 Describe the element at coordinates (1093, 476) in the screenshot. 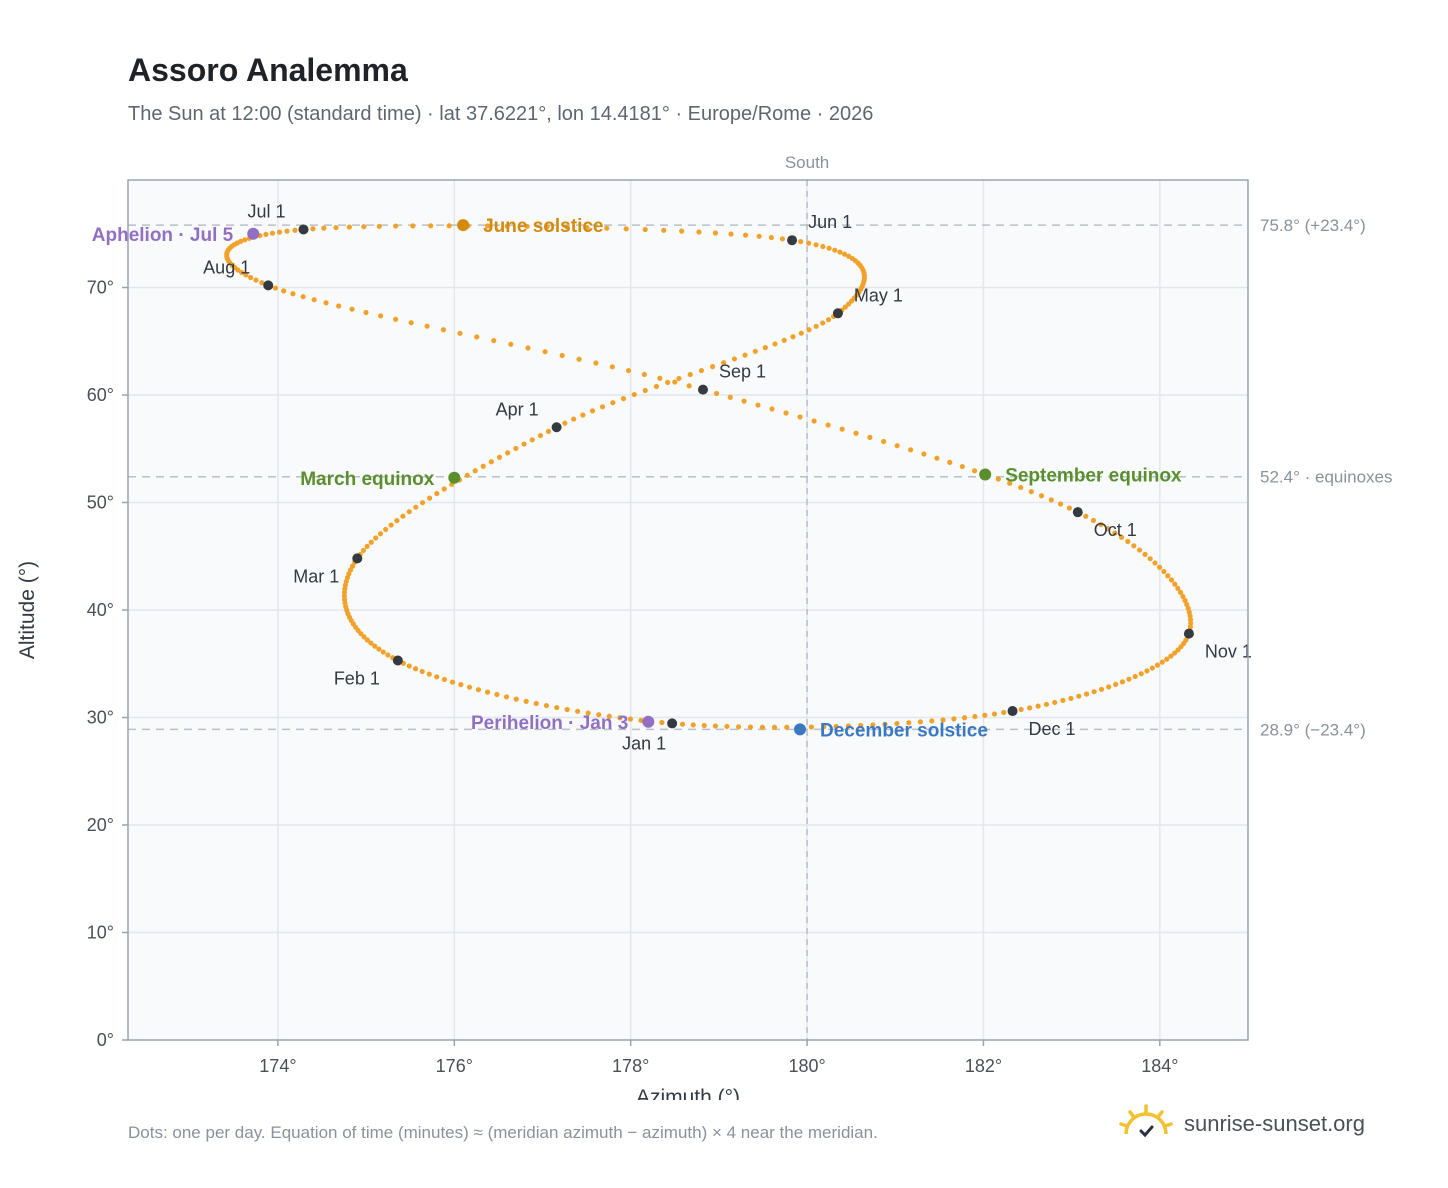

I see `event-label: September equinox` at that location.